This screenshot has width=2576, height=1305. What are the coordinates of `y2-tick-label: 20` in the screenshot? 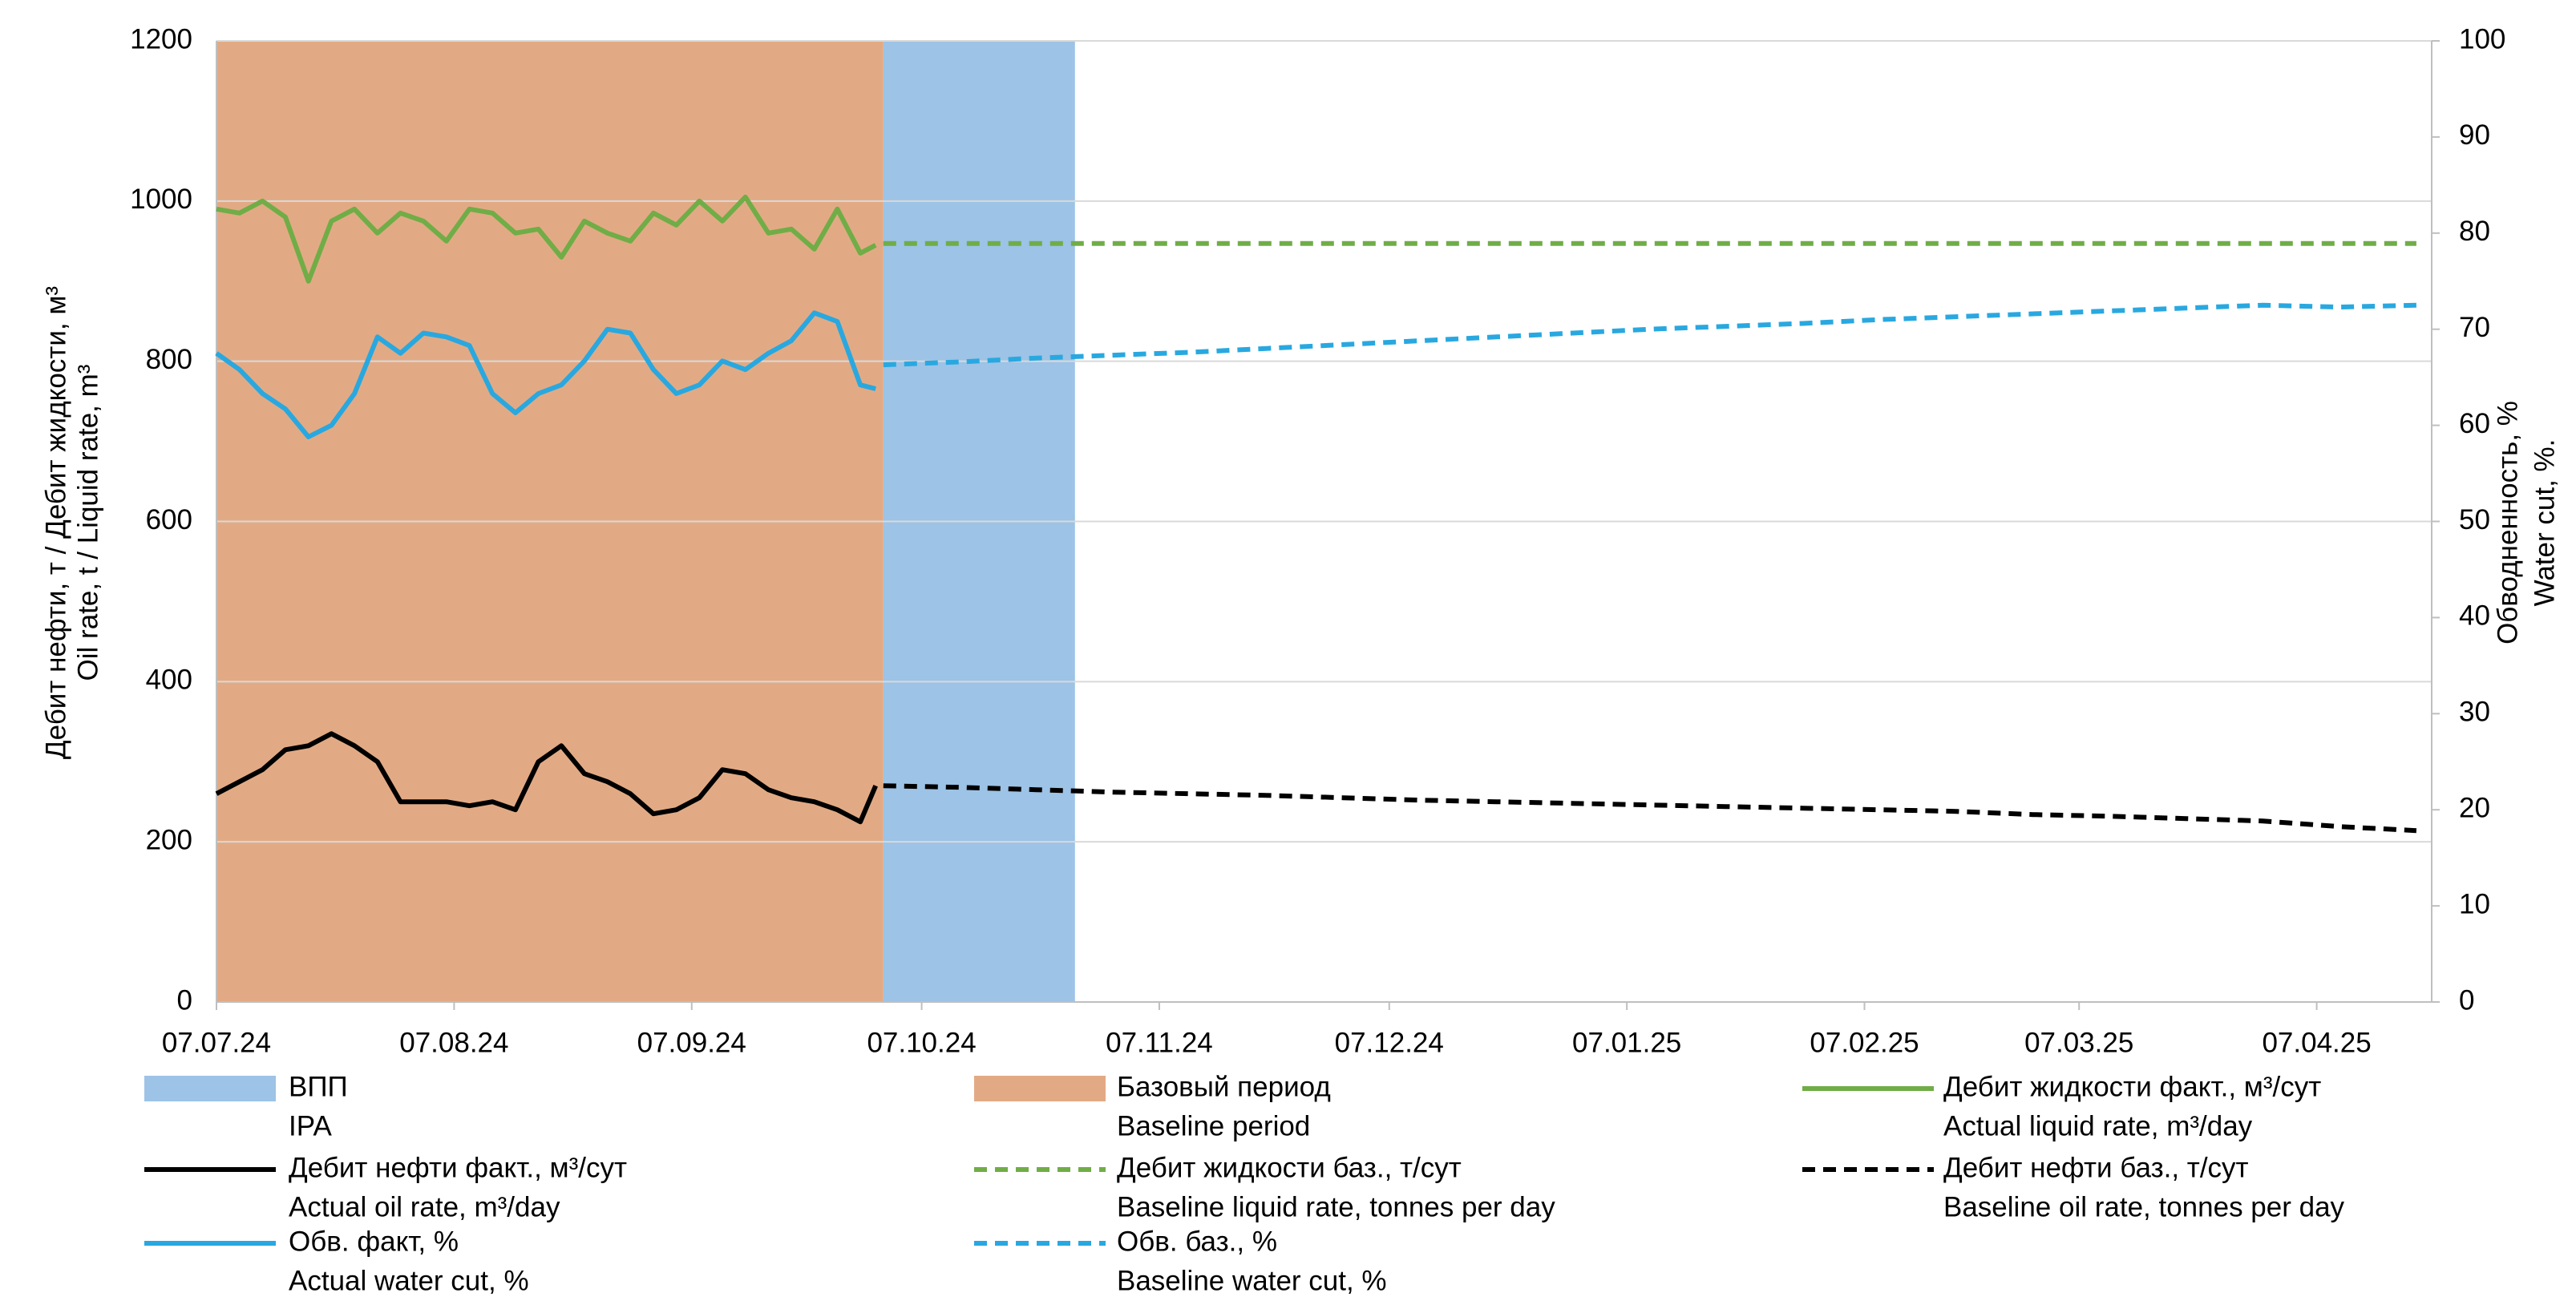 It's located at (2474, 807).